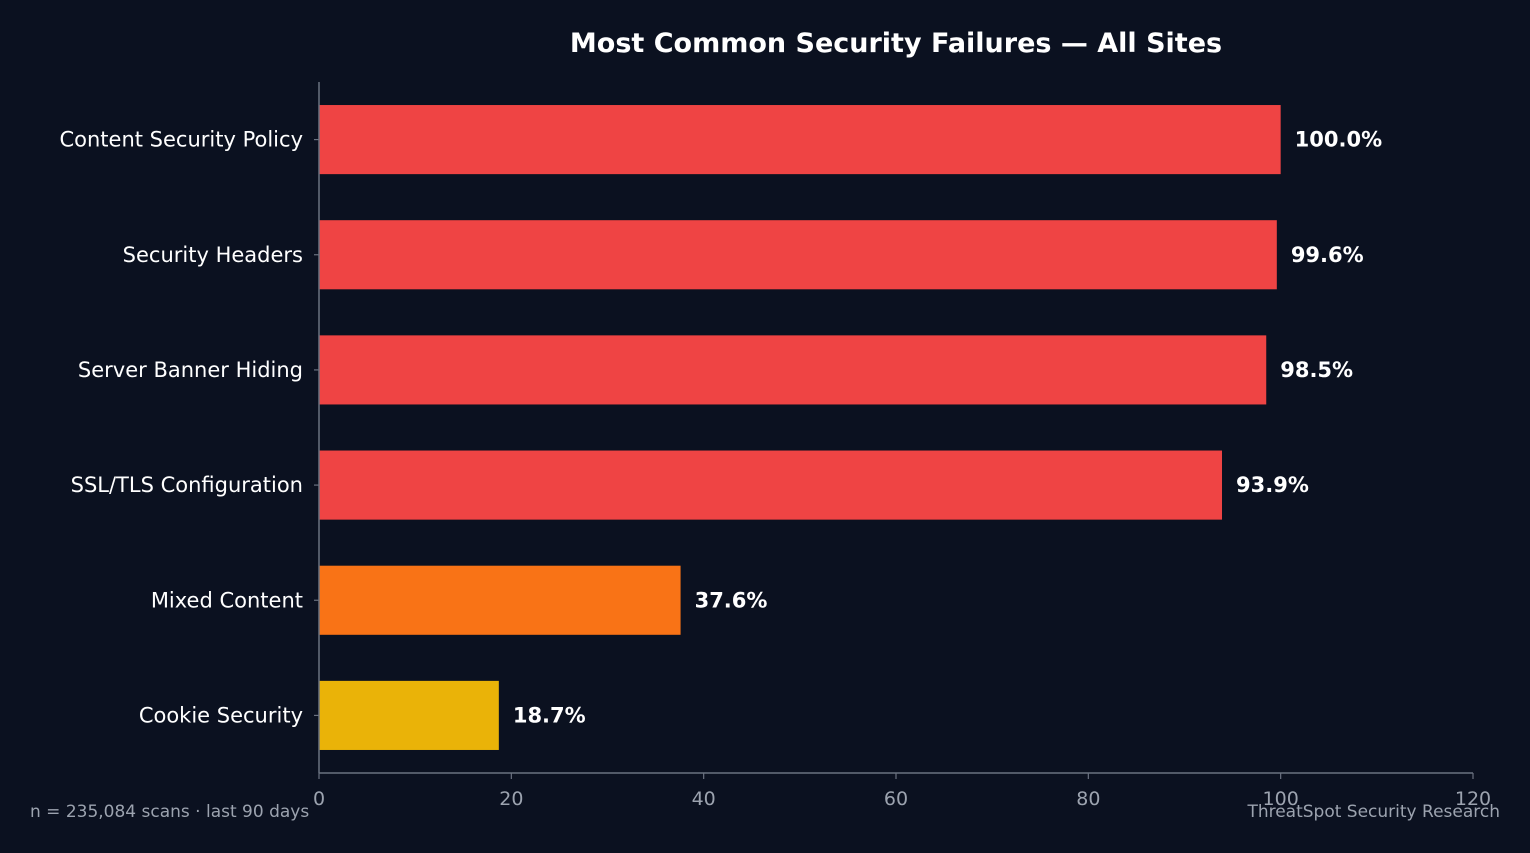 The height and width of the screenshot is (853, 1530). Describe the element at coordinates (1327, 255) in the screenshot. I see `data-label: 99.6%` at that location.